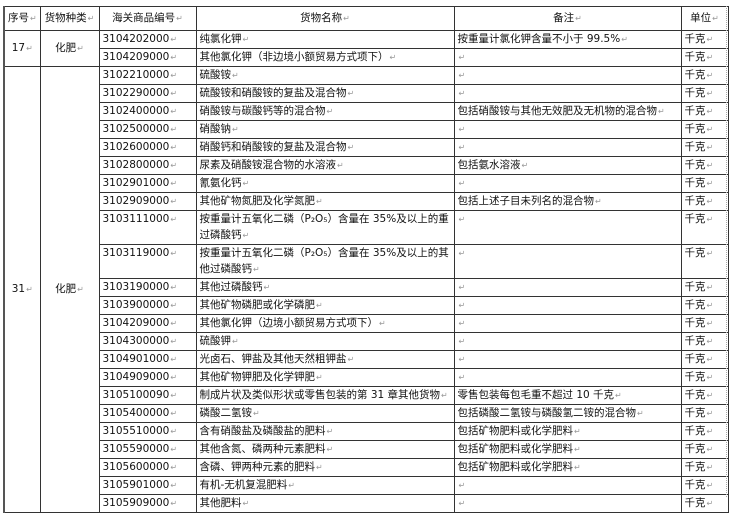 Image resolution: width=730 pixels, height=513 pixels. What do you see at coordinates (325, 147) in the screenshot?
I see `name-cell: 硝酸钙和硝酸铵的复盐及混合物` at bounding box center [325, 147].